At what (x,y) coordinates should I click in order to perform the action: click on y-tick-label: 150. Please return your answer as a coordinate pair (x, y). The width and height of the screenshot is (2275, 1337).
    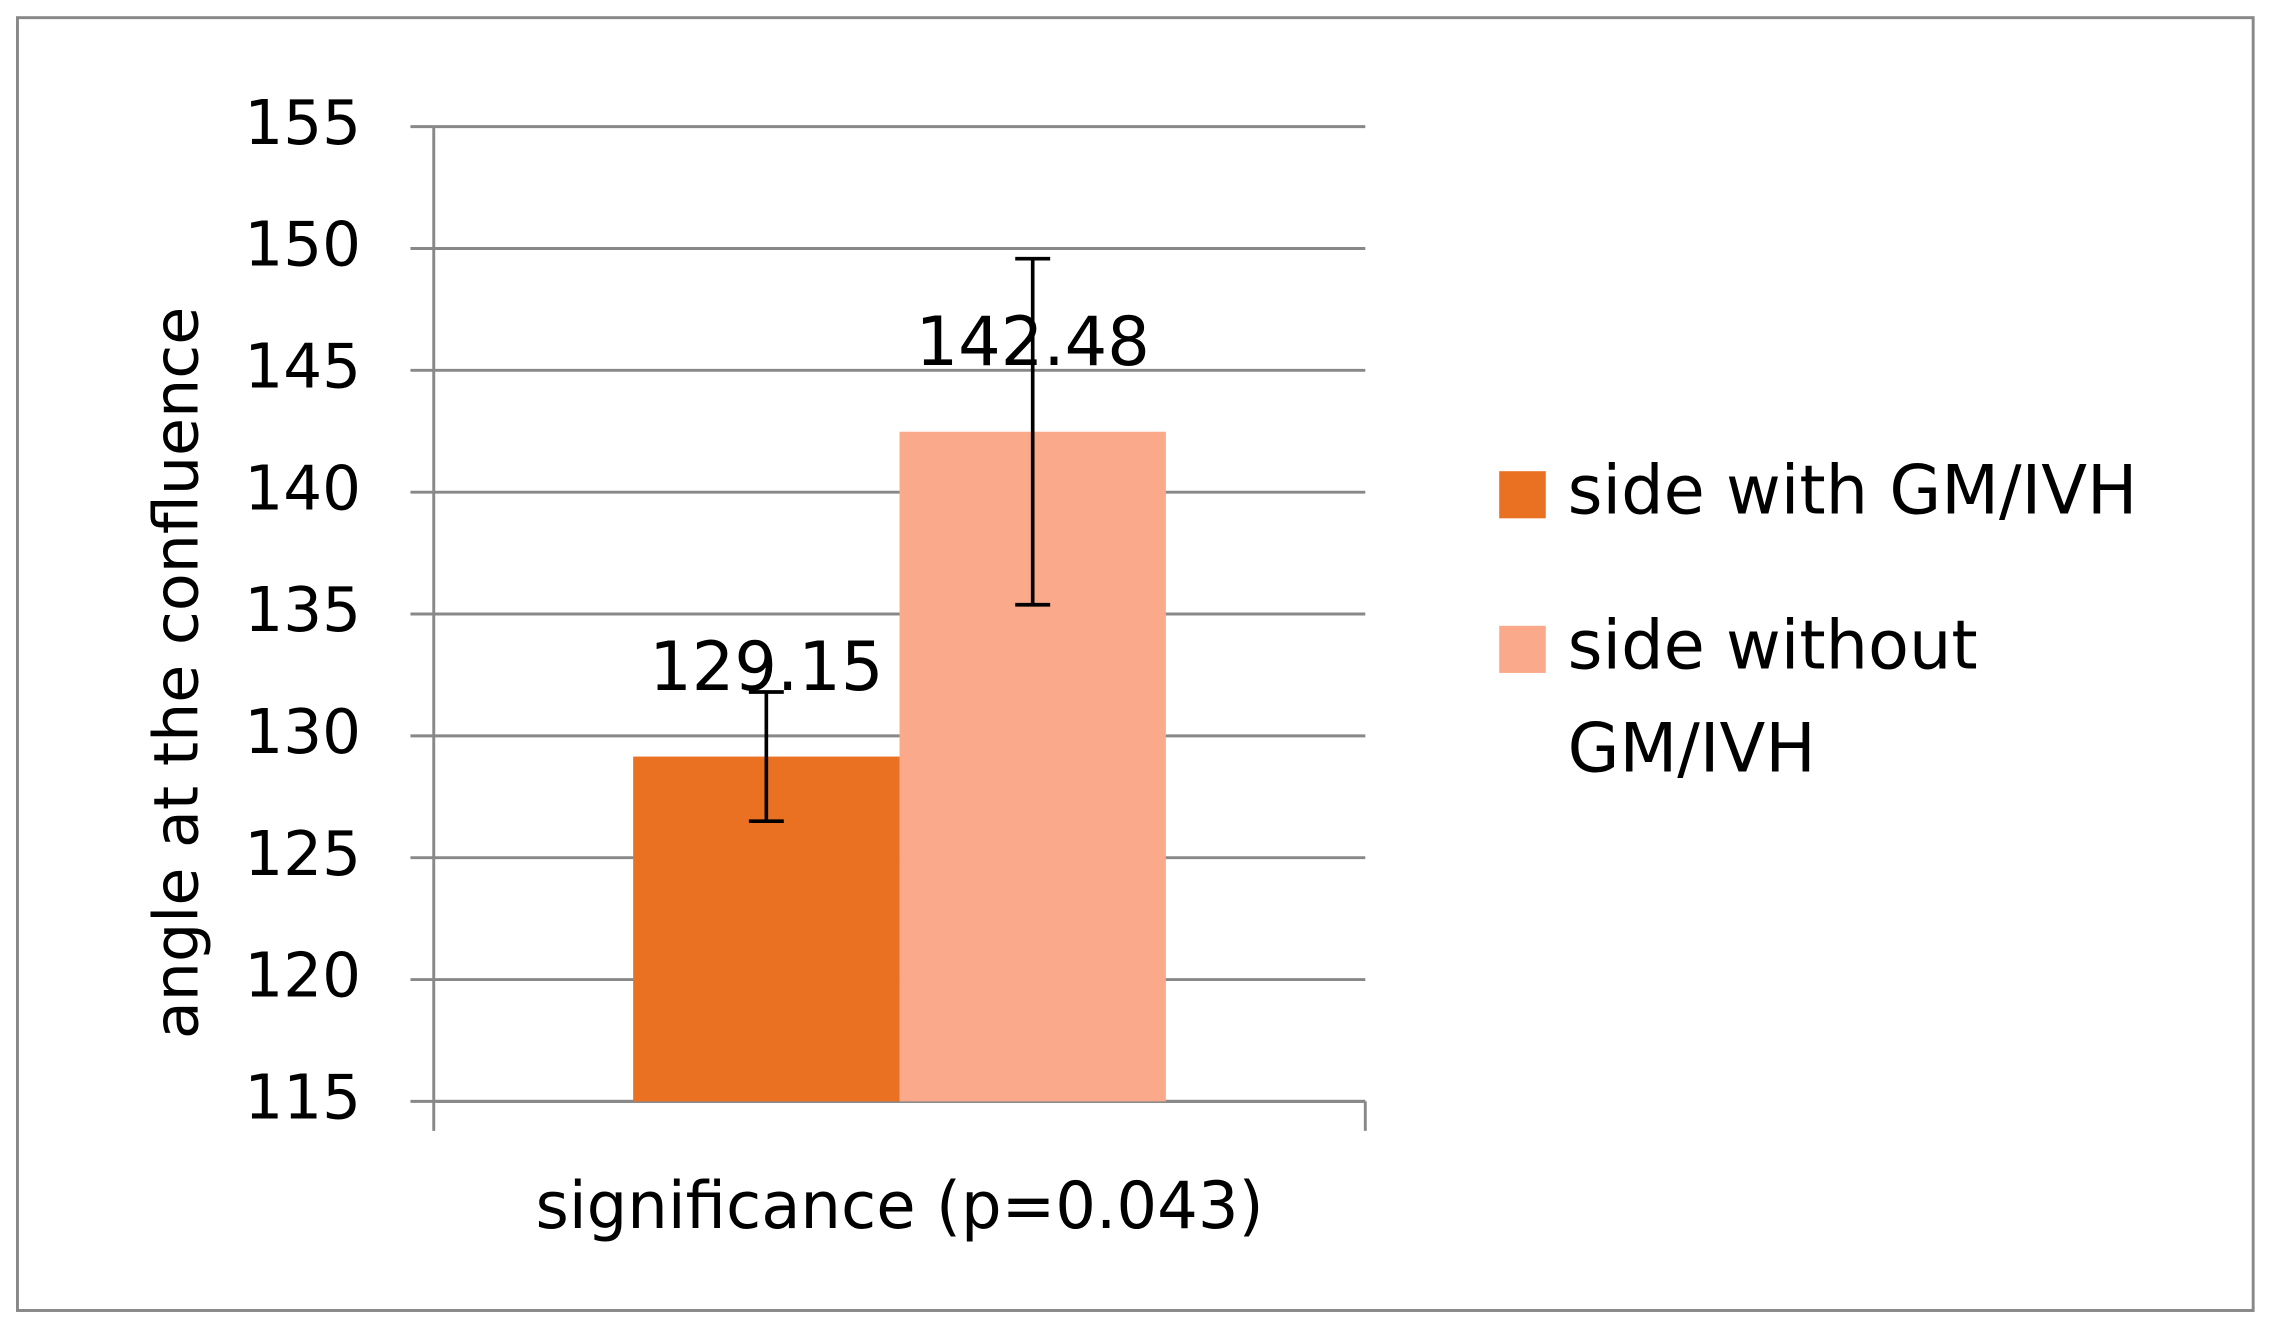
    Looking at the image, I should click on (302, 244).